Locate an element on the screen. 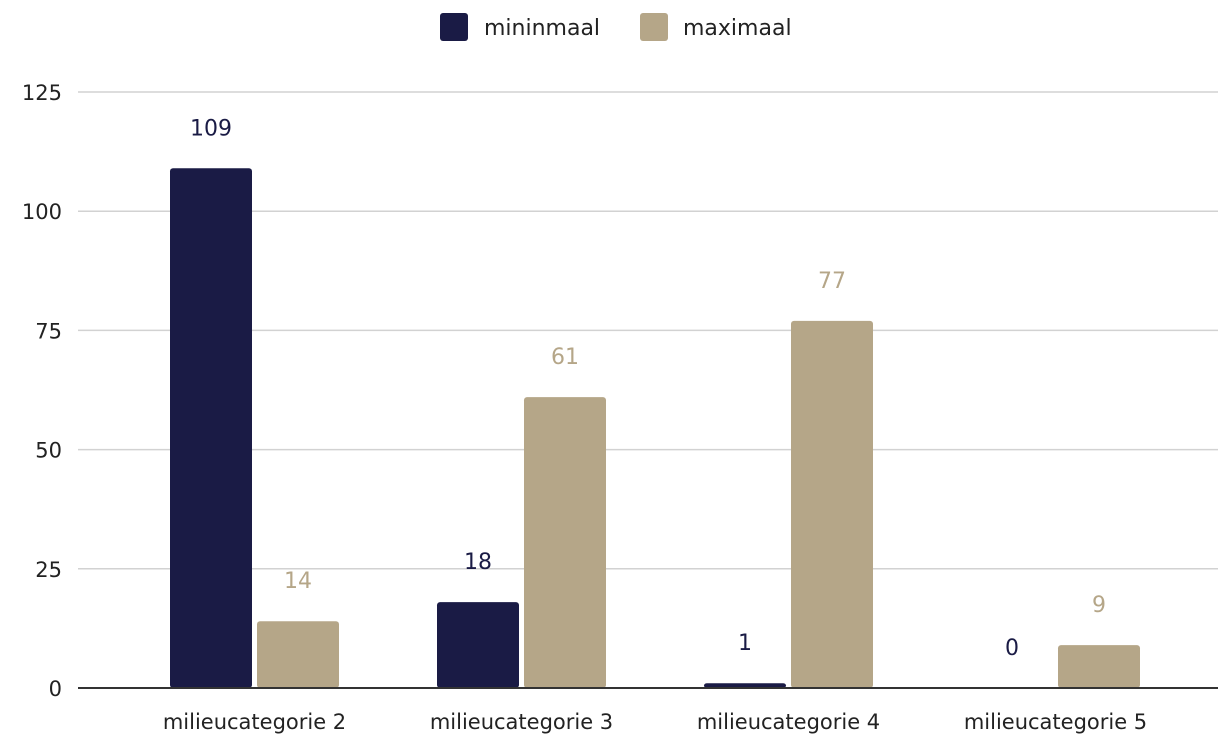 This screenshot has width=1222, height=736. legend-swatch-mininmaal is located at coordinates (454, 27).